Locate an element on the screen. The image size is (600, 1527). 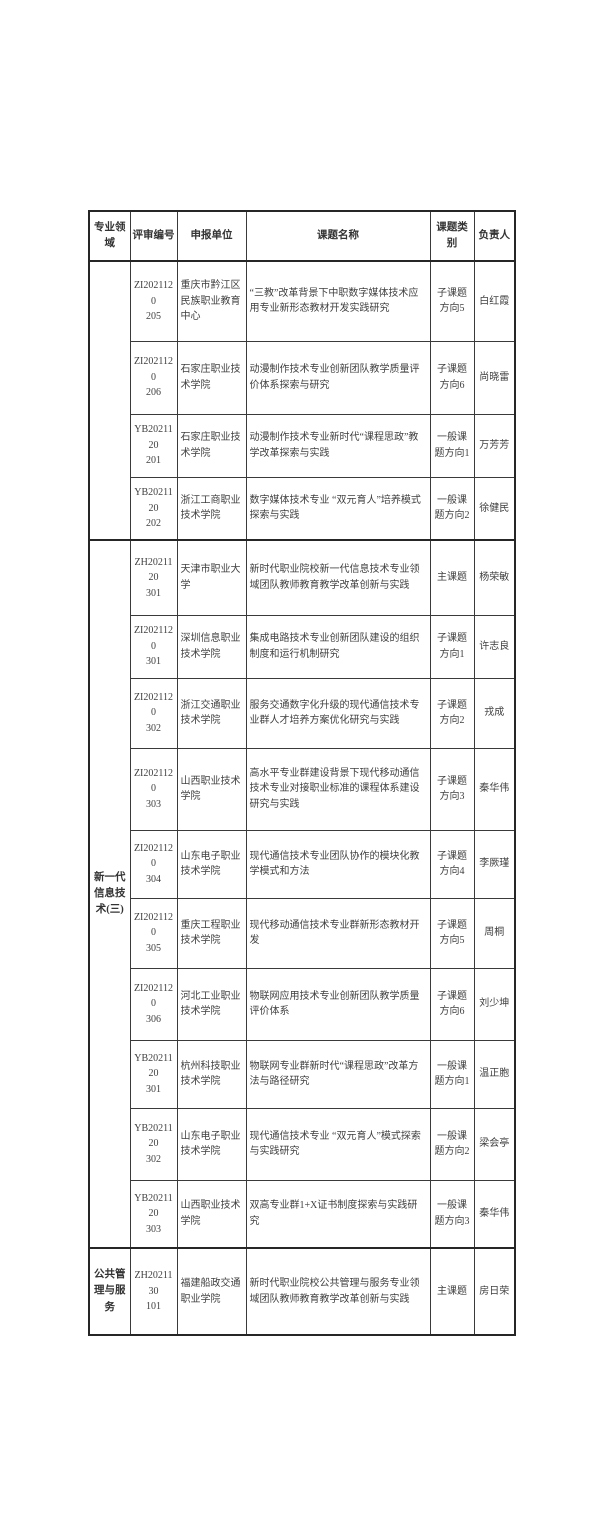
cell-title: 动漫制作技术专业新时代“课程思政”教学改革探索与实践 is located at coordinates (338, 445).